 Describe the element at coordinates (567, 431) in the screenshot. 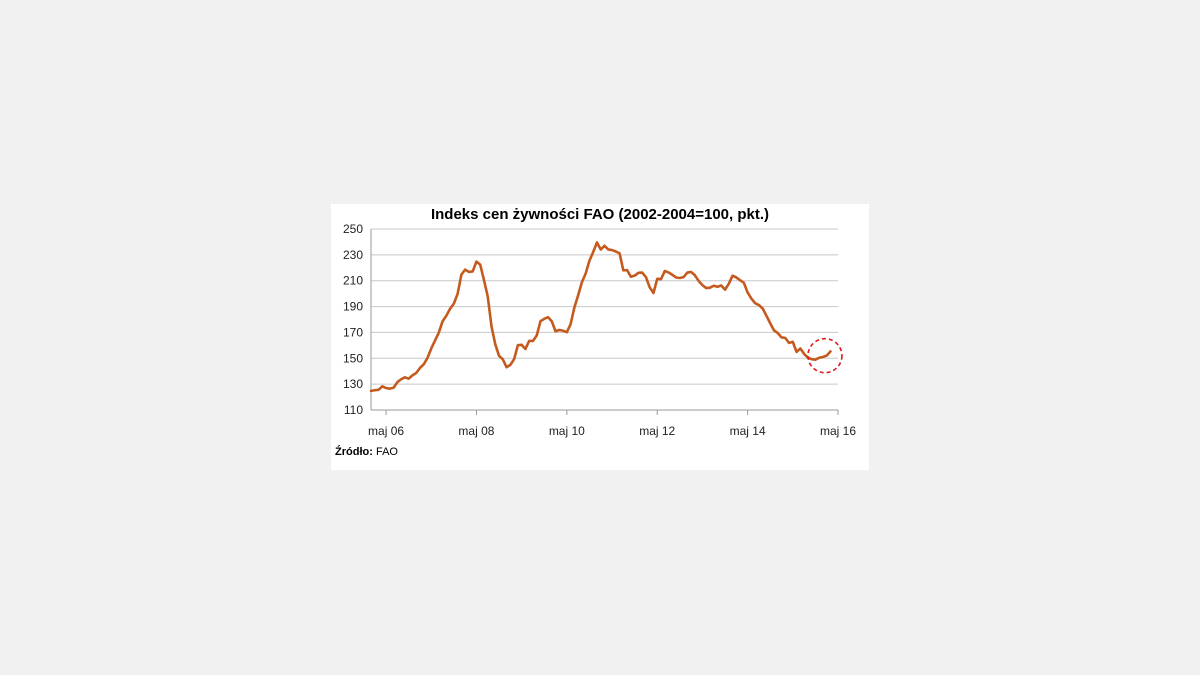

I see `x-tick-label: maj 10` at that location.